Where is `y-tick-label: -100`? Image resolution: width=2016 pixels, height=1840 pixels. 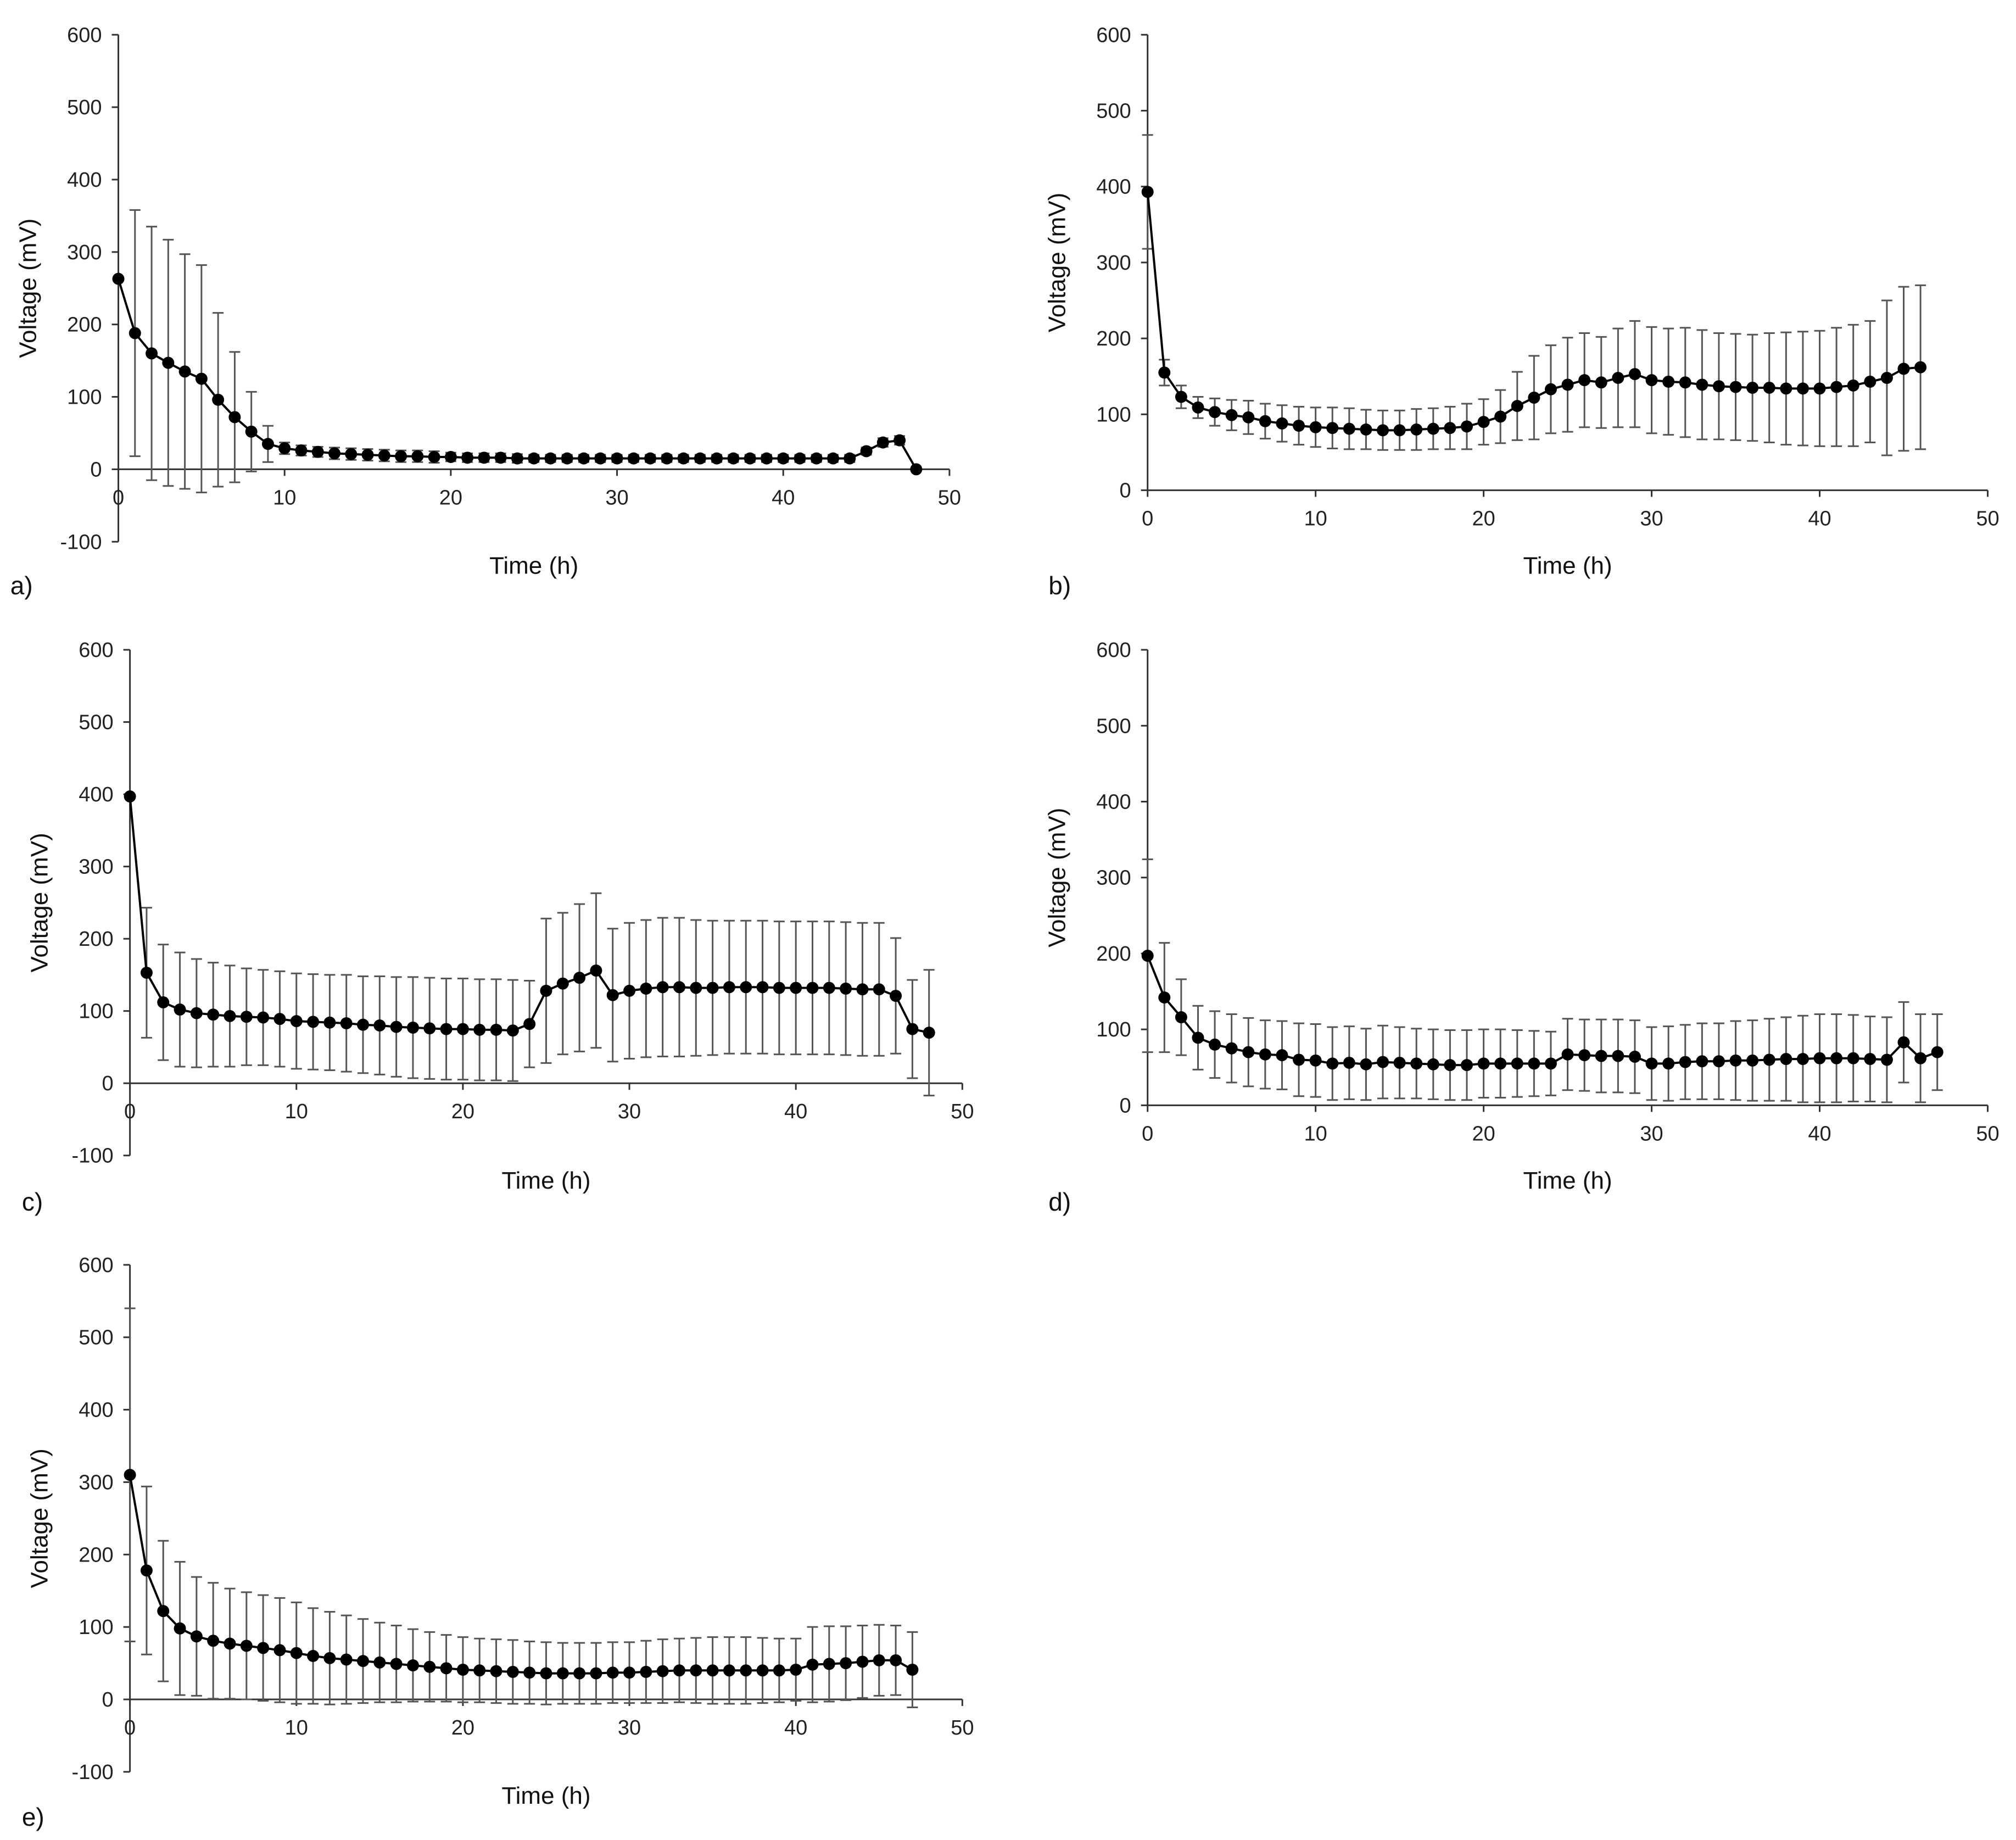 y-tick-label: -100 is located at coordinates (93, 1157).